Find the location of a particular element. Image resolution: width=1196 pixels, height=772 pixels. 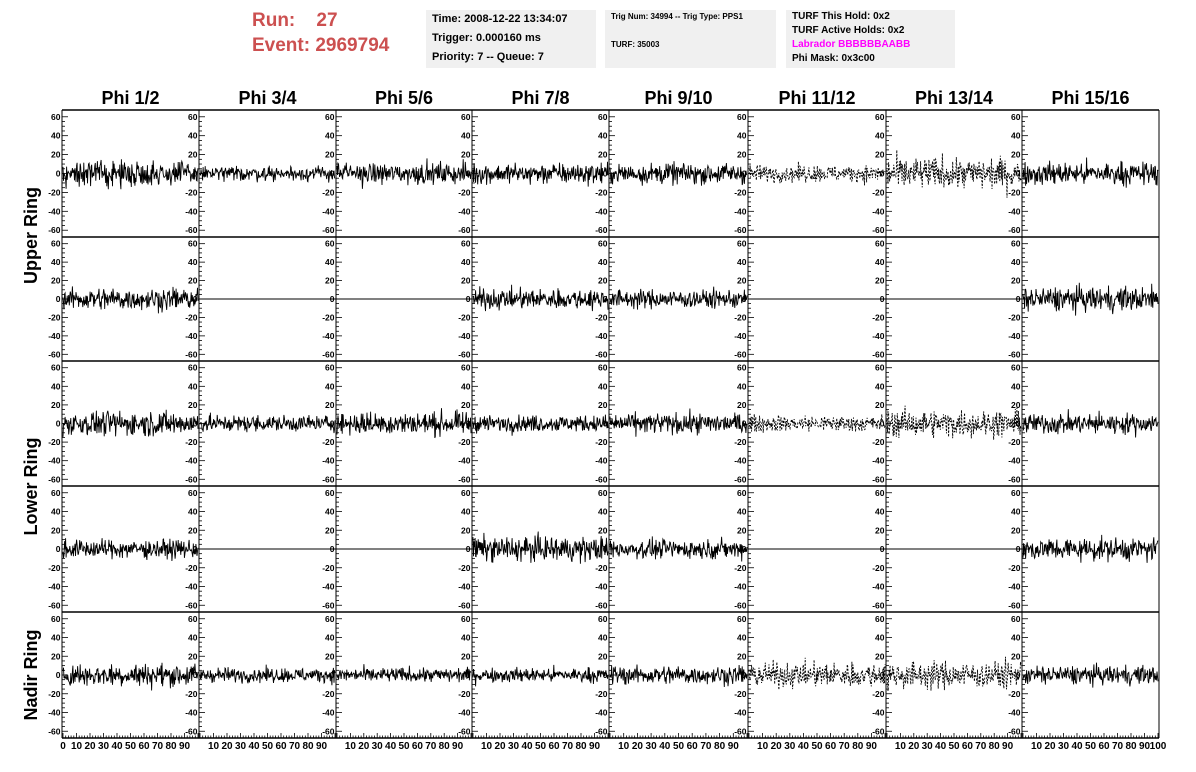

column-header: Phi 11/12 is located at coordinates (816, 98).